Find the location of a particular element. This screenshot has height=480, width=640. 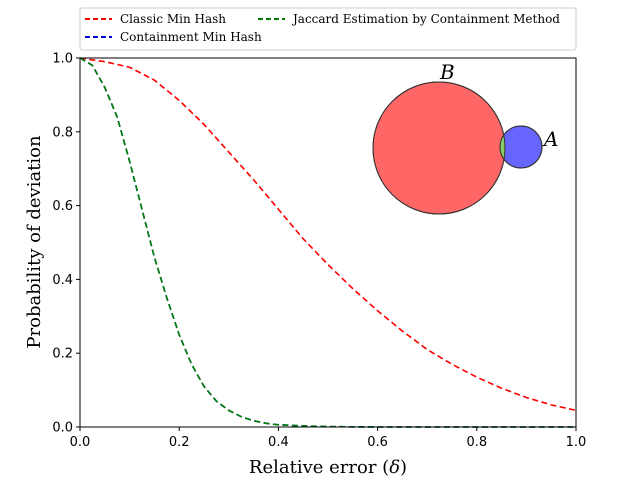

y-tick-label-0: 0.0 is located at coordinates (62, 428).